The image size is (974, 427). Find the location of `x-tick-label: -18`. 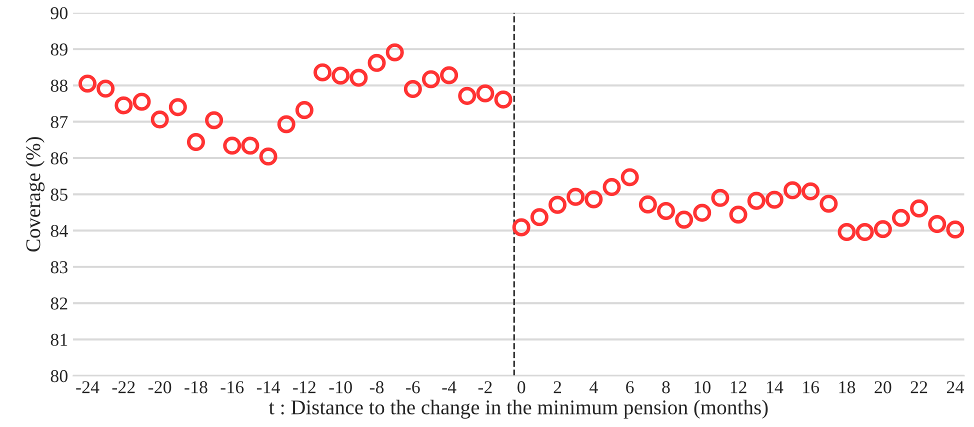

x-tick-label: -18 is located at coordinates (196, 387).